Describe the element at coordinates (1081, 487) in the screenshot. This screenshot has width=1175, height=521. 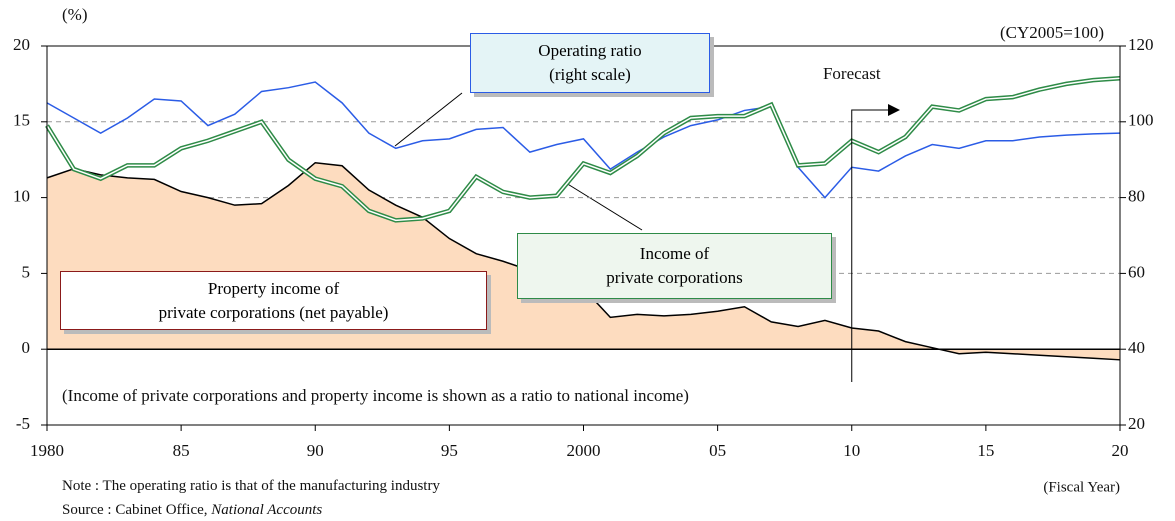
I see `x-axis-label: (Fiscal Year)` at that location.